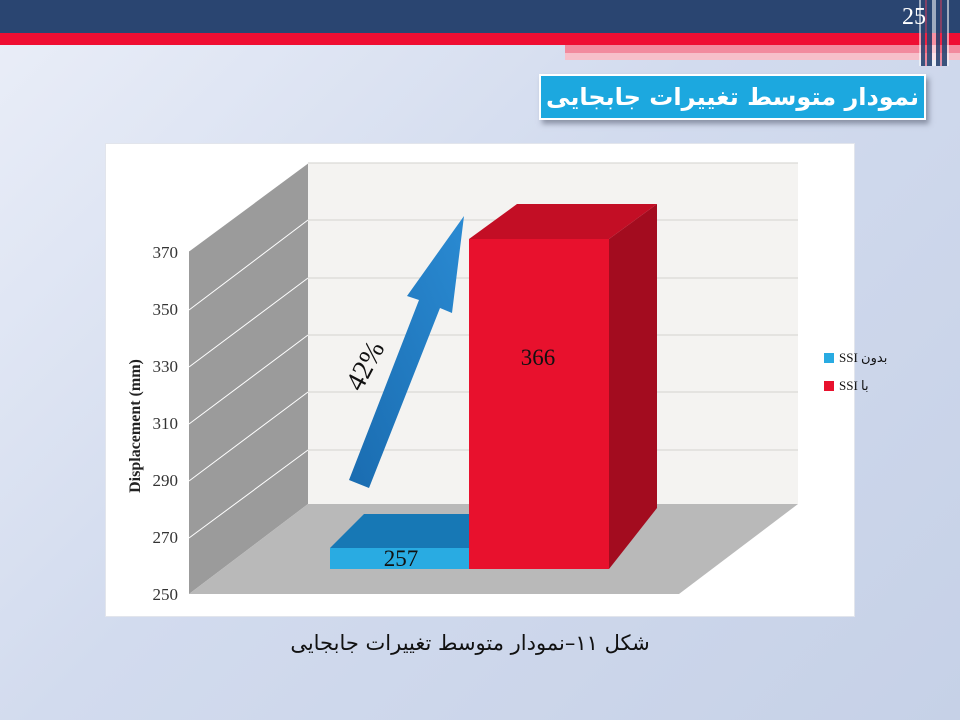 The width and height of the screenshot is (960, 720). I want to click on y-axis-title: Displacement (mm), so click(135, 426).